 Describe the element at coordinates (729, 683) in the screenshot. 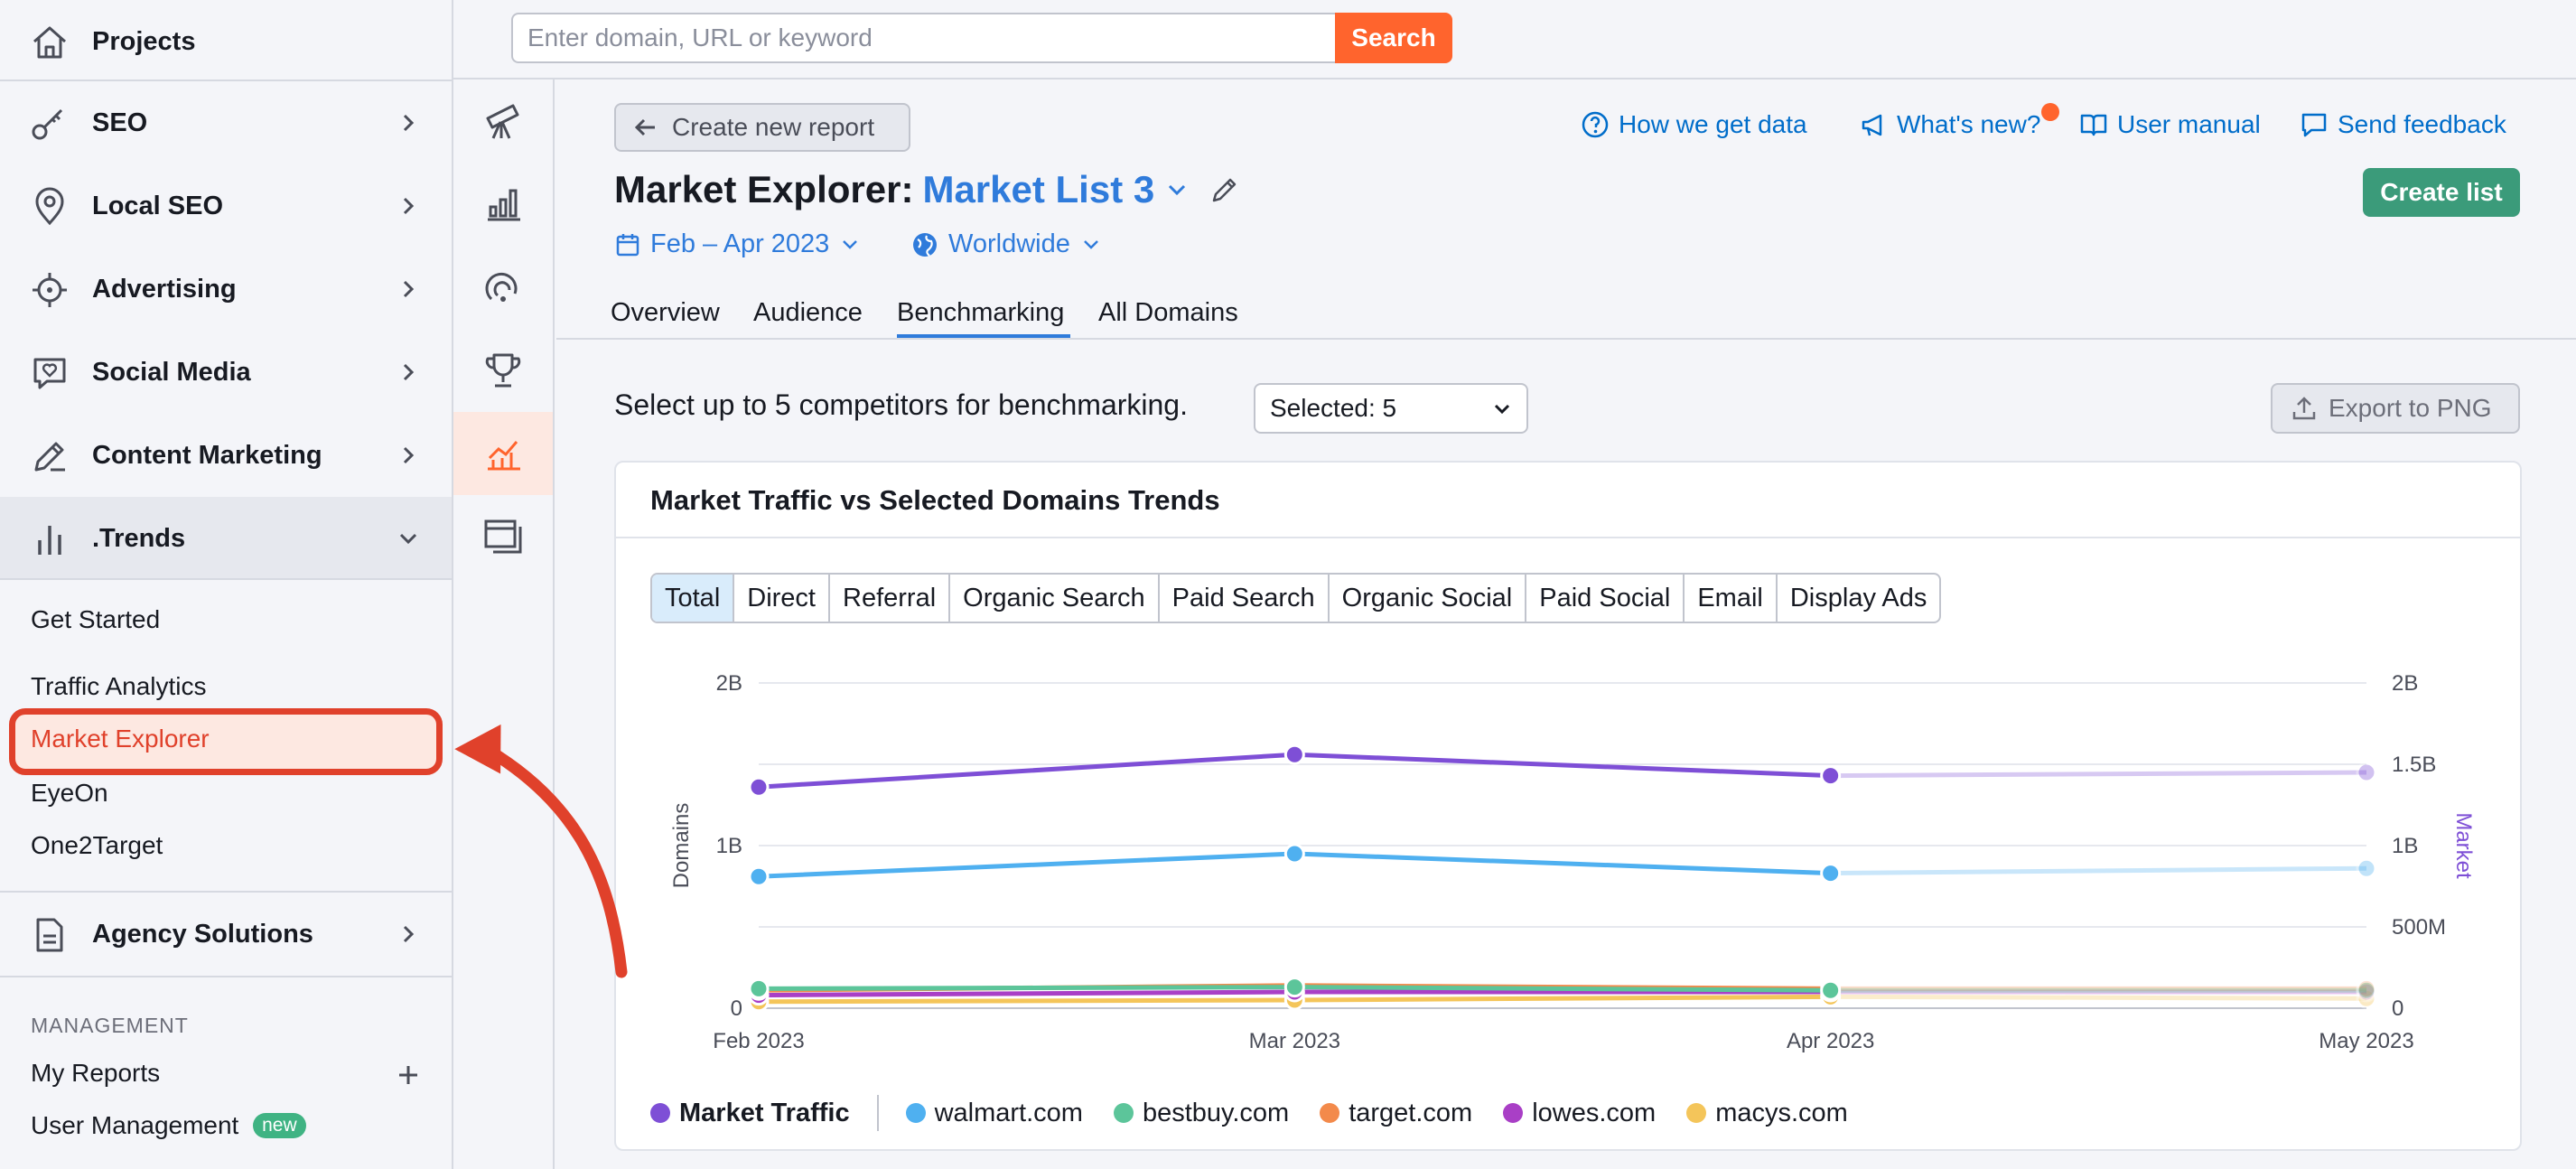

I see `left-axis-tick: 2B` at that location.